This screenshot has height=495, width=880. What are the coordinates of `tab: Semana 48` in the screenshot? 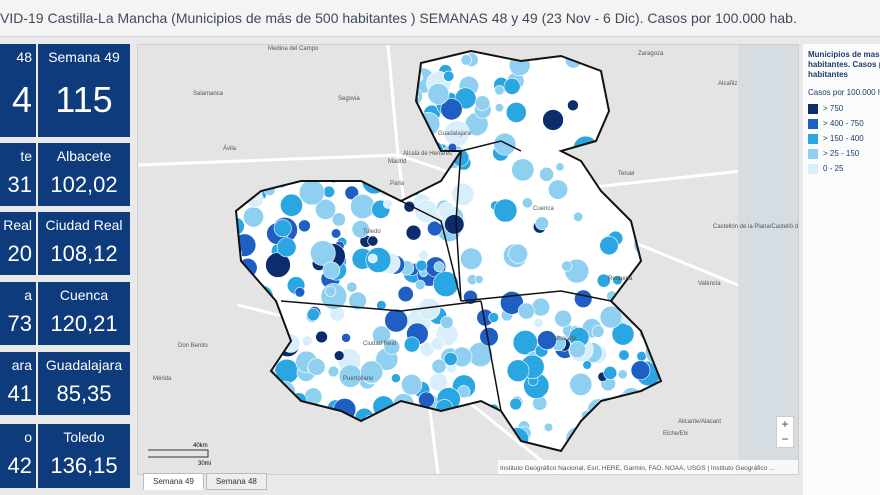 It's located at (236, 481).